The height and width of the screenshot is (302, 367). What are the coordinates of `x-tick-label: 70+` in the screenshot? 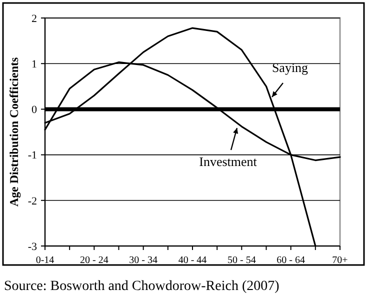 It's located at (340, 260).